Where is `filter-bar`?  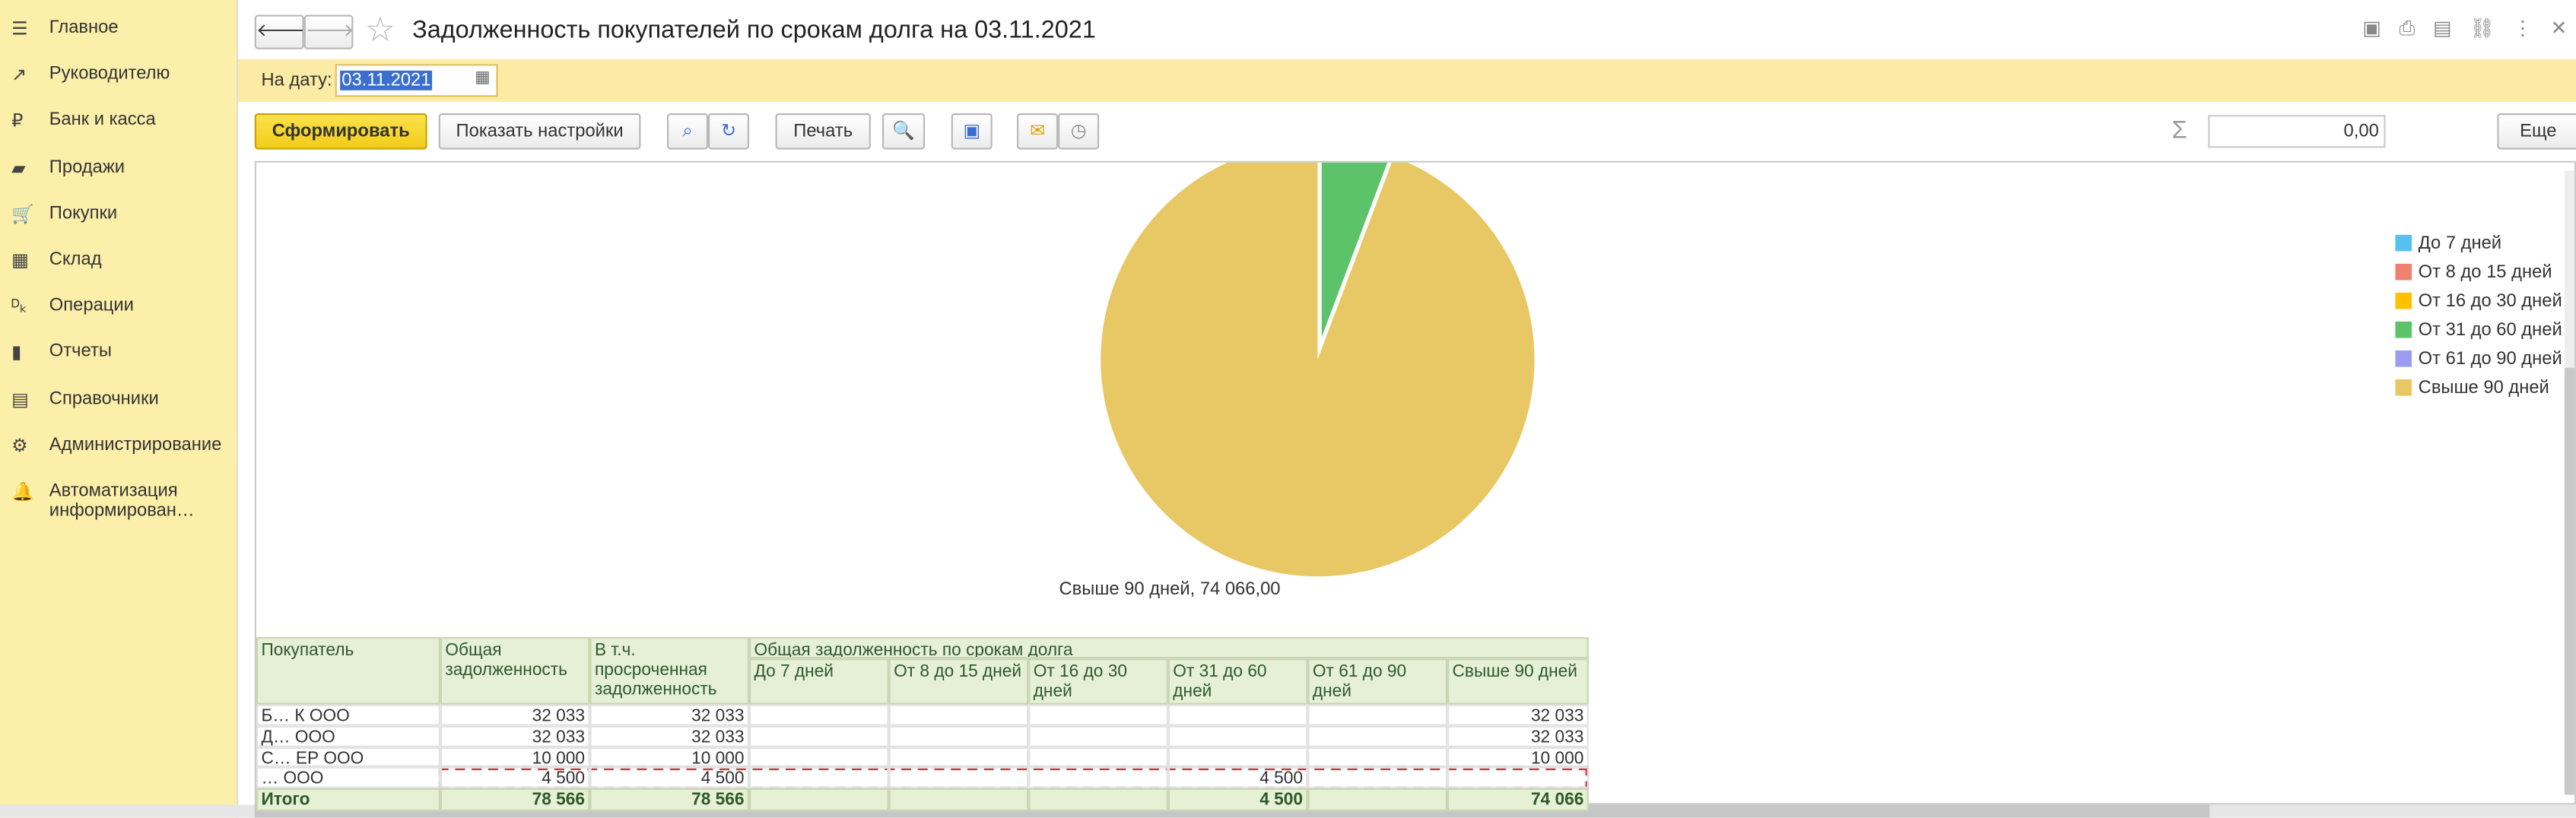
filter-bar is located at coordinates (1407, 80).